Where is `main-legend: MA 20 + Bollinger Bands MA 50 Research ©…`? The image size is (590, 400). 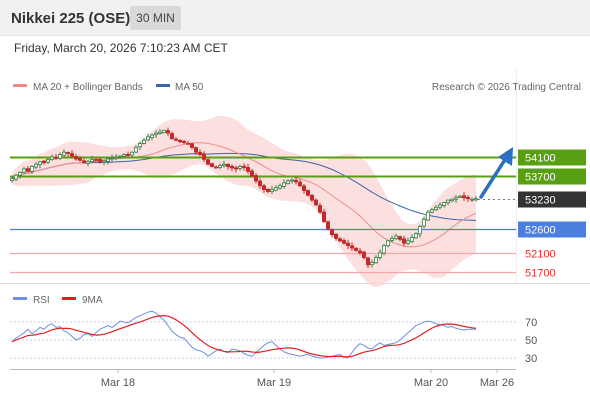 main-legend: MA 20 + Bollinger Bands MA 50 Research ©… is located at coordinates (297, 87).